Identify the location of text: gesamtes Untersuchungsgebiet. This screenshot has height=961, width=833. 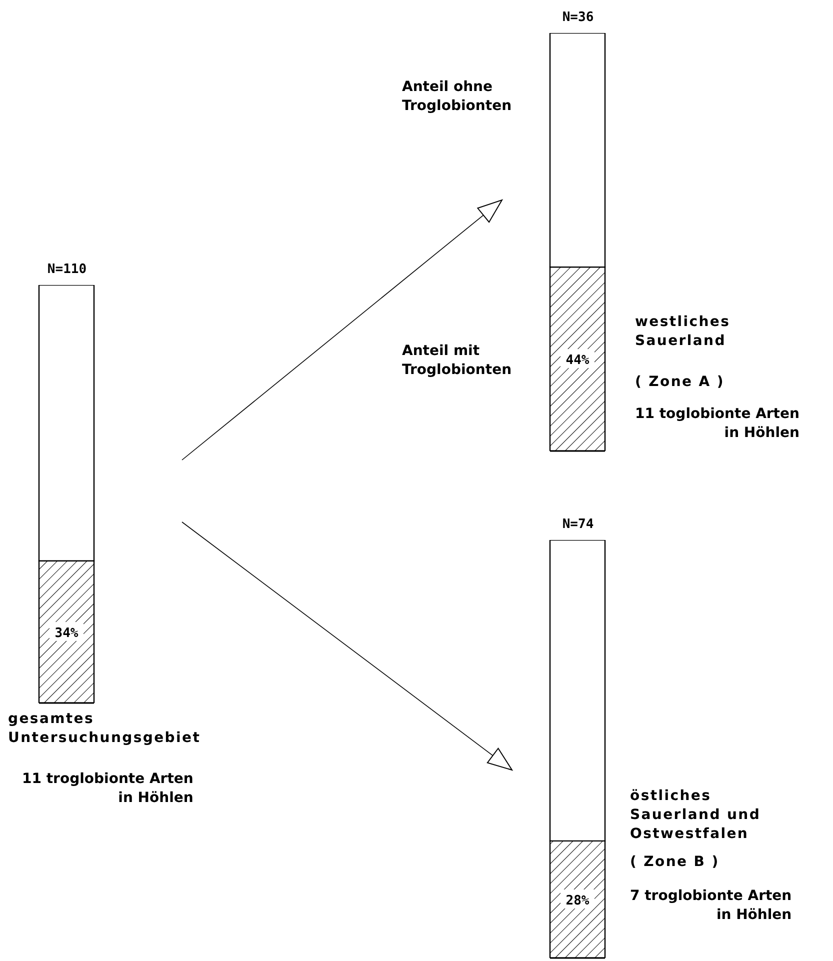
(104, 729).